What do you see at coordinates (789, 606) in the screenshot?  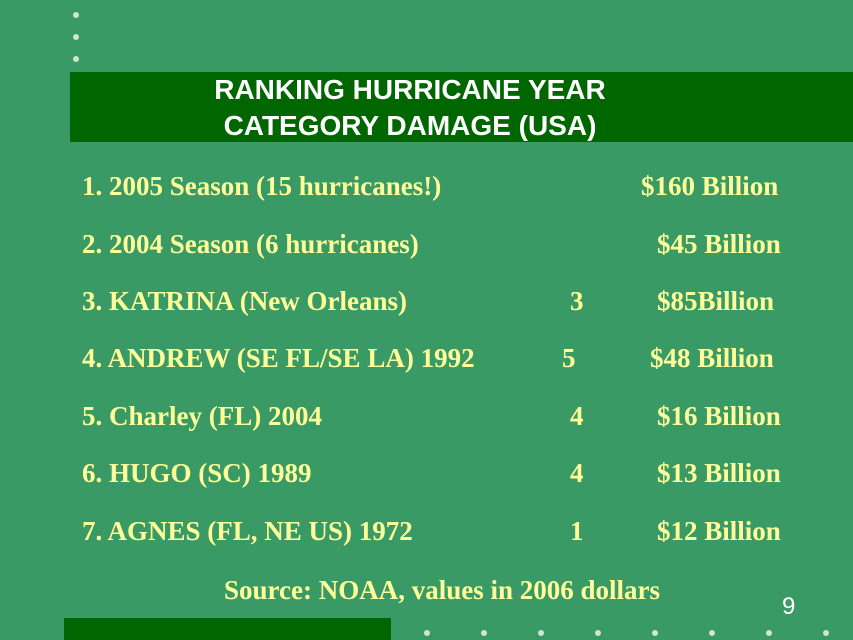 I see `page-number: 9` at bounding box center [789, 606].